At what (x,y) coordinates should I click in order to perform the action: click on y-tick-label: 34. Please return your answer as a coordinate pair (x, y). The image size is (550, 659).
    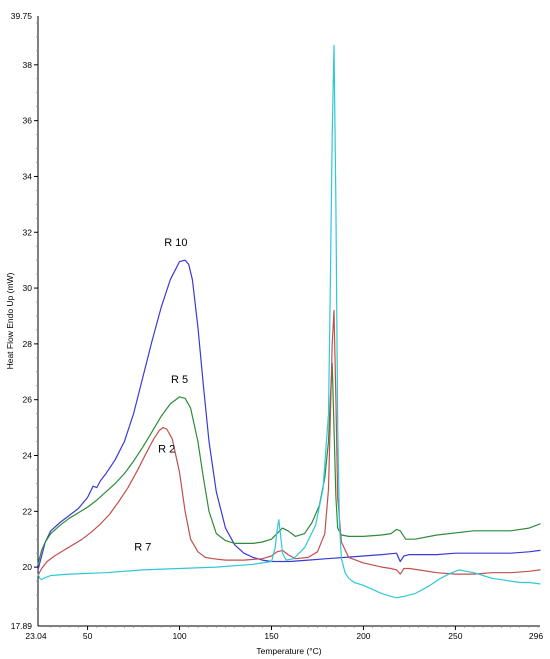
    Looking at the image, I should click on (28, 176).